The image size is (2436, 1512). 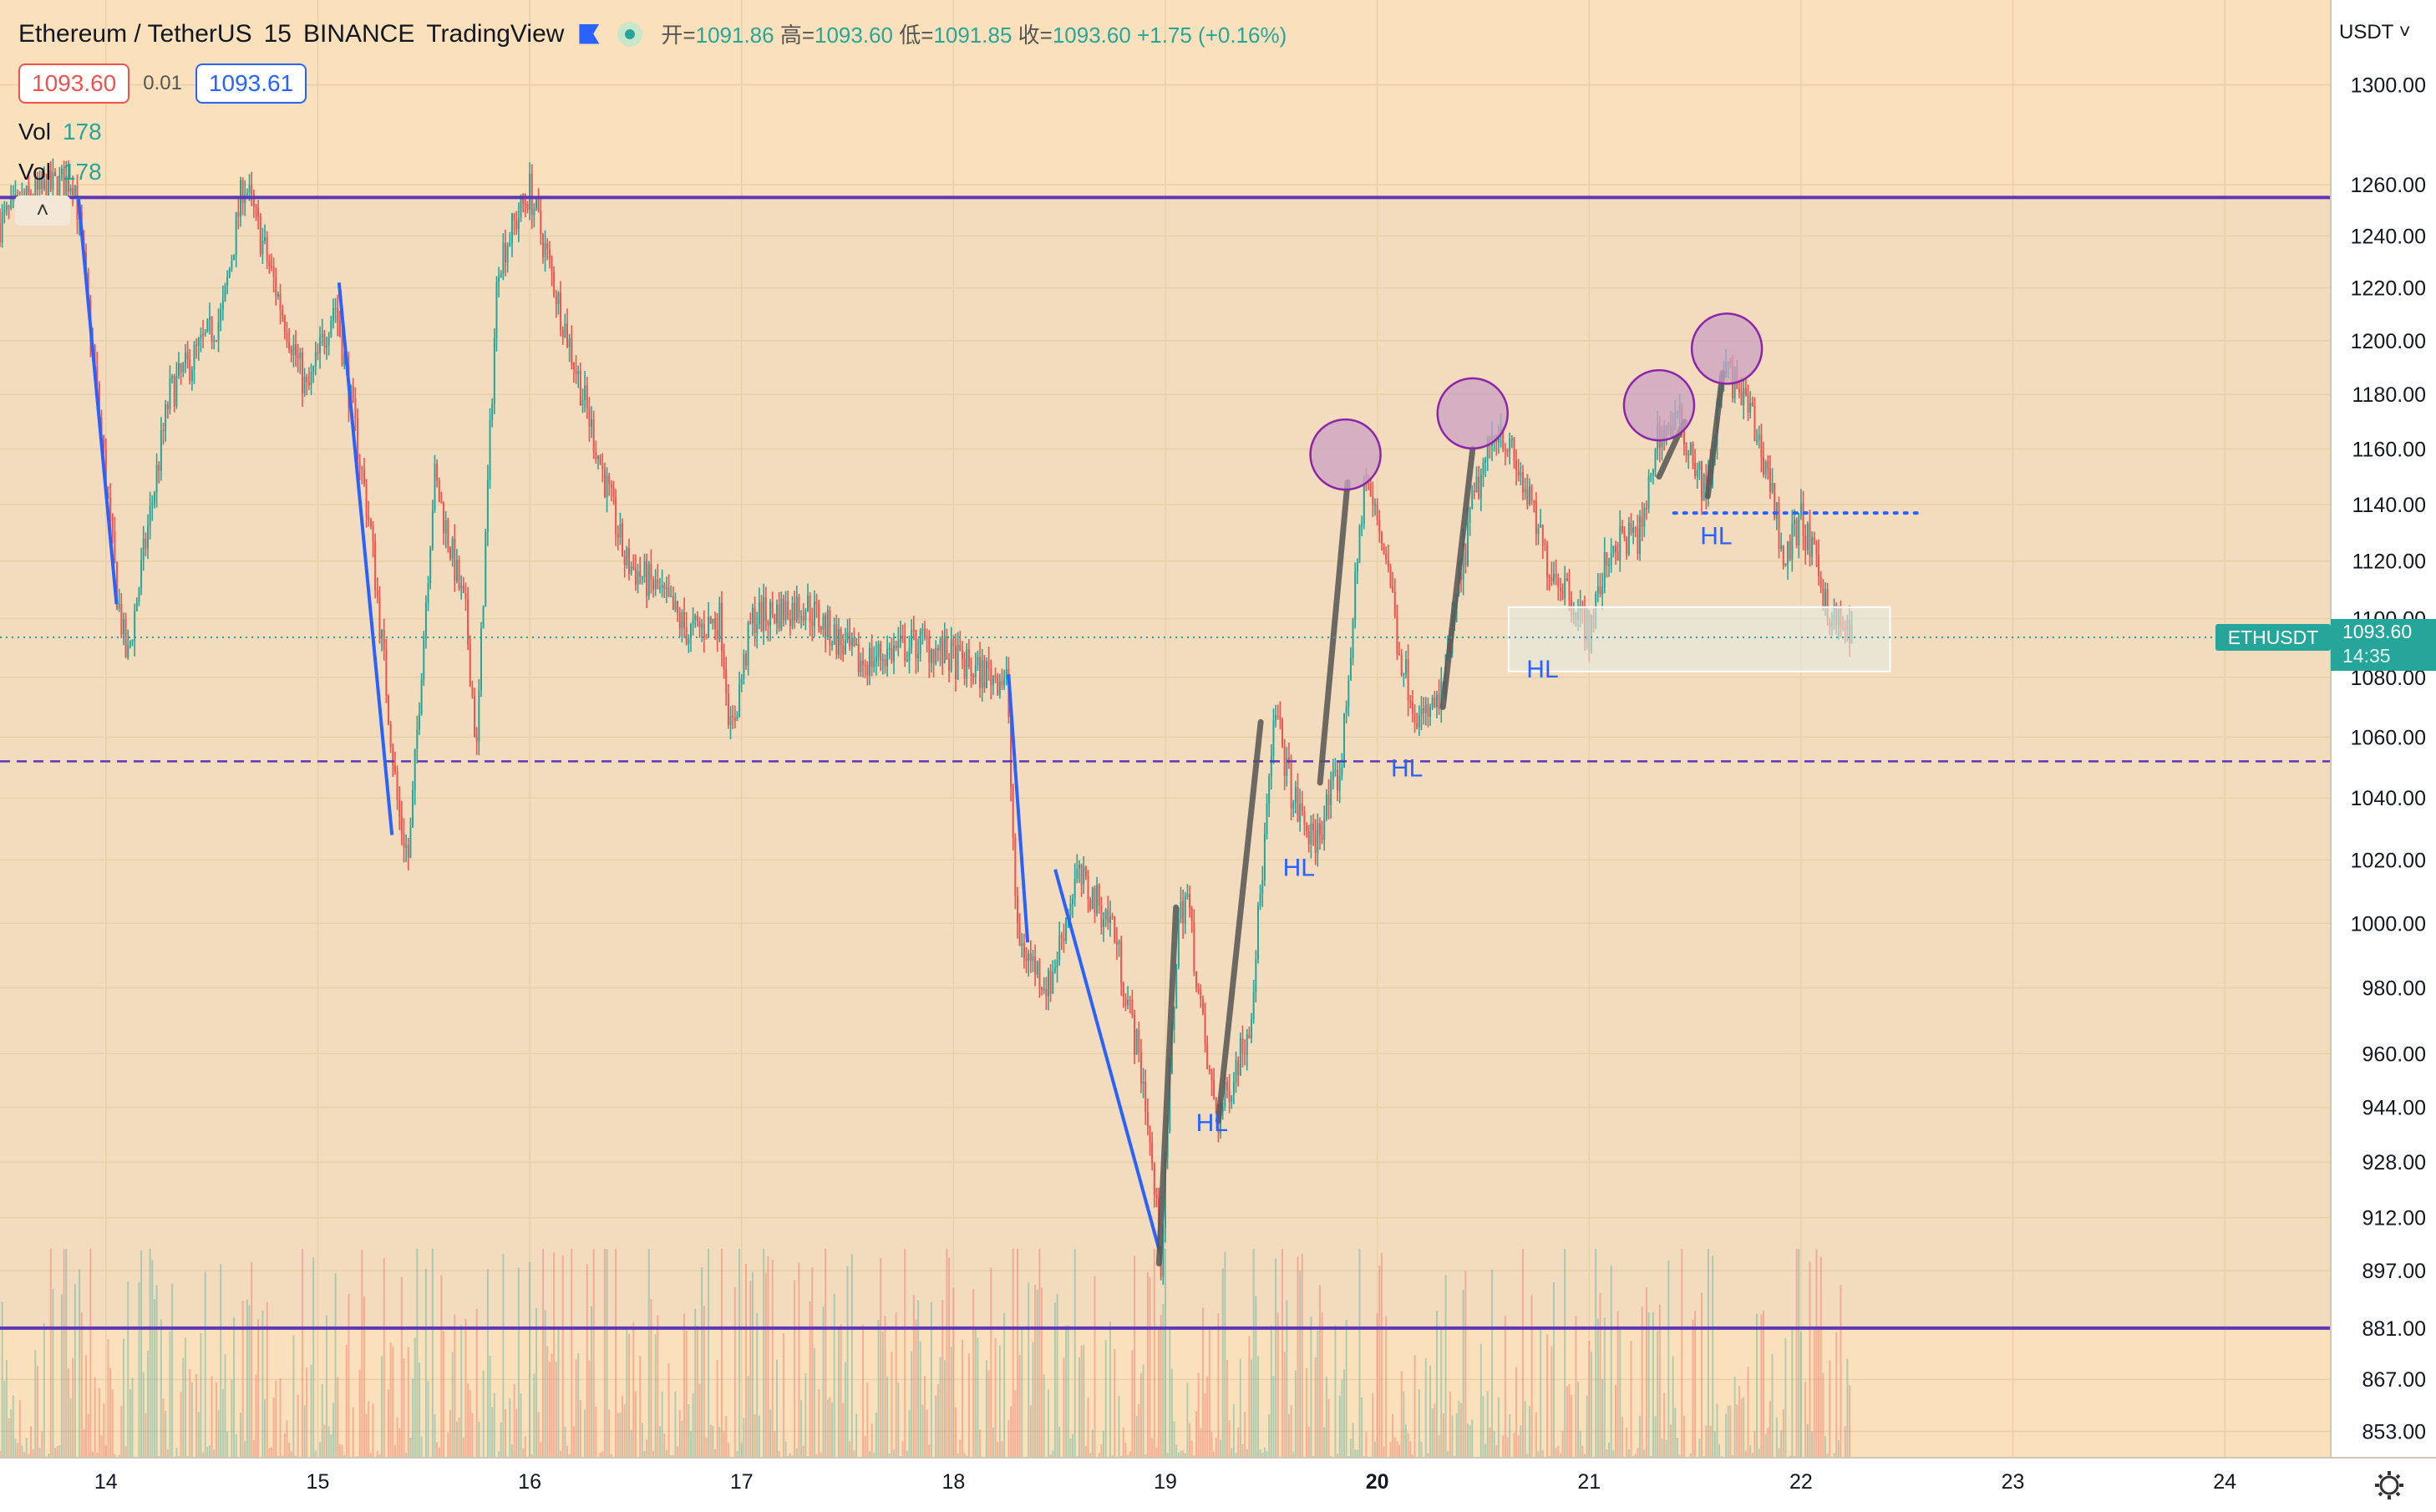 I want to click on volume-legend-2: Vol 178, so click(x=60, y=172).